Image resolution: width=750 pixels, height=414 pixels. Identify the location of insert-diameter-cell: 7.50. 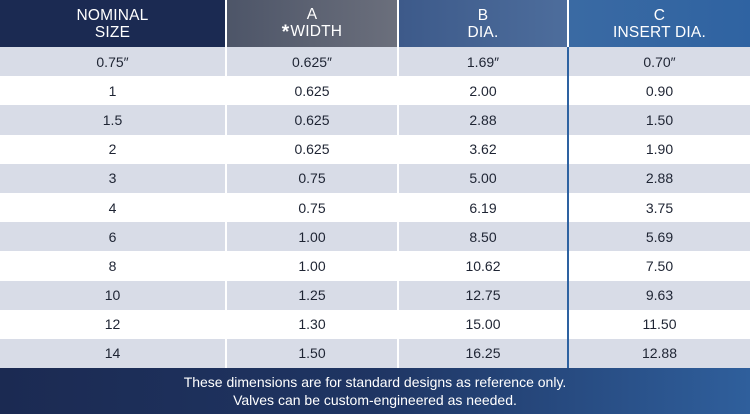
(658, 266).